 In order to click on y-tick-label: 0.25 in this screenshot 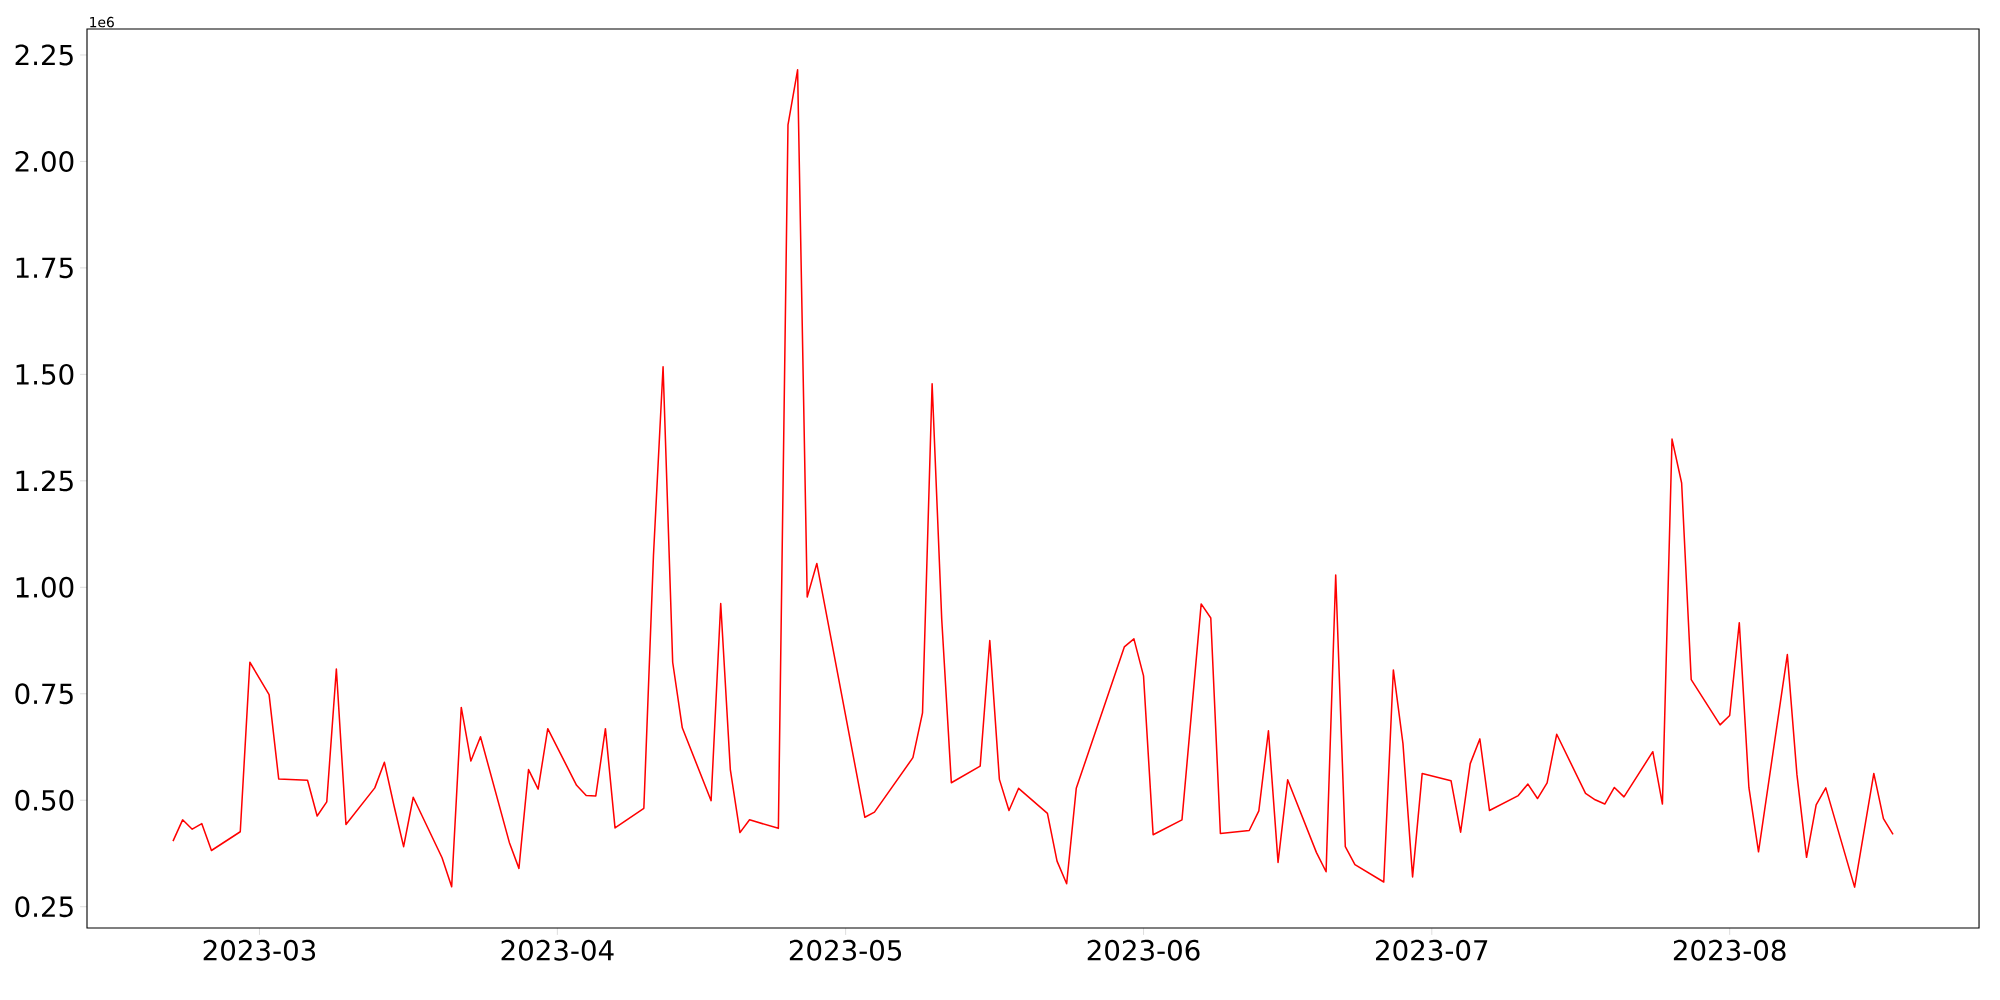, I will do `click(44, 907)`.